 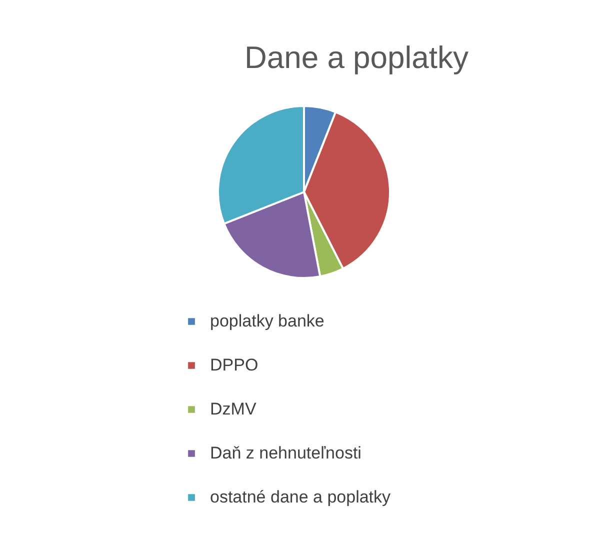 I want to click on legend-label: Daň z nehnuteľnosti, so click(x=286, y=453).